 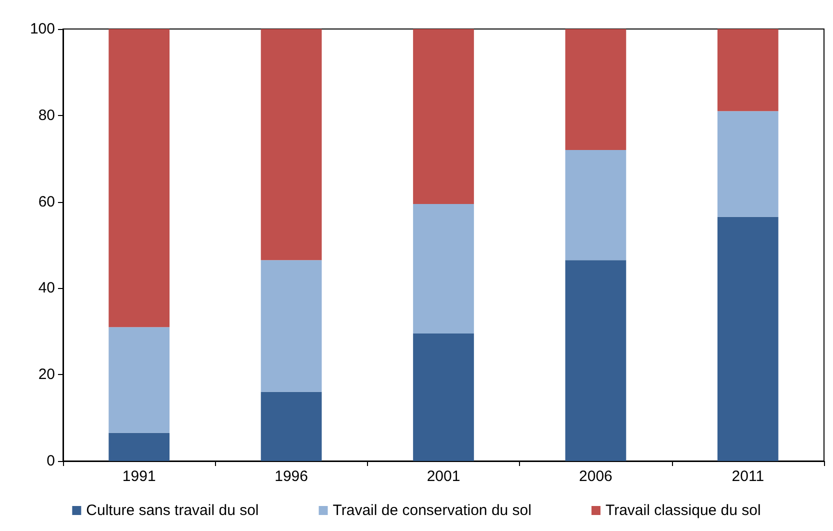 What do you see at coordinates (46, 288) in the screenshot?
I see `y-tick-label: 40` at bounding box center [46, 288].